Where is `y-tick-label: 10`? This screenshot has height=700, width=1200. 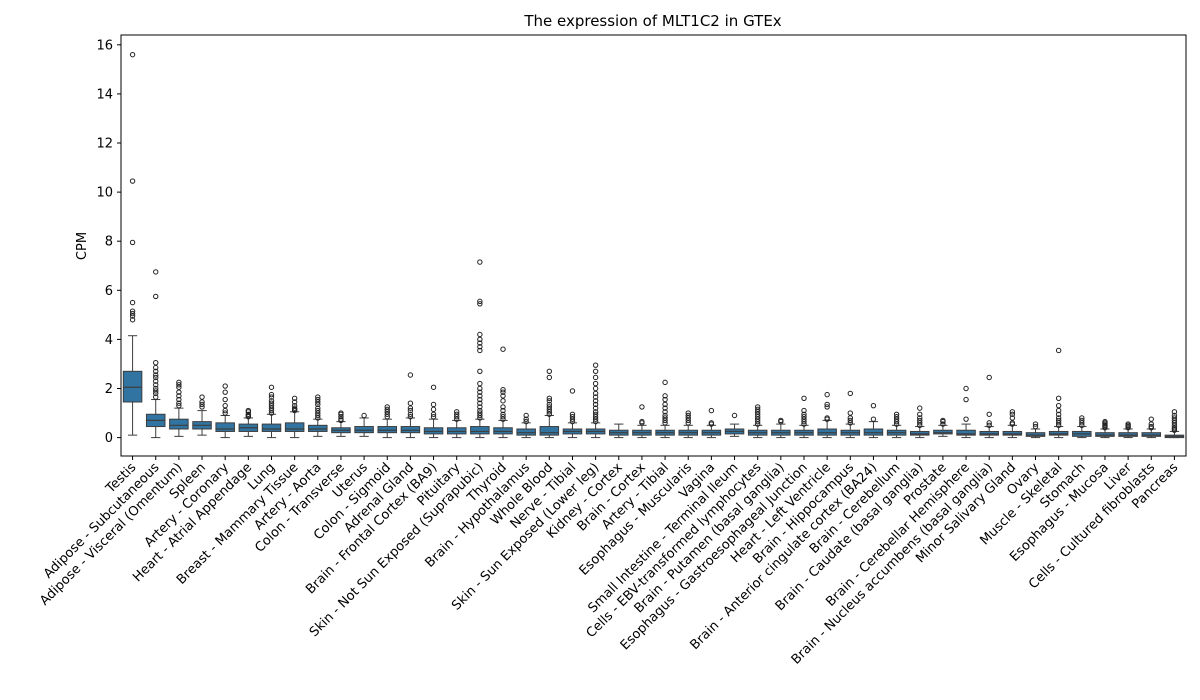 y-tick-label: 10 is located at coordinates (104, 193).